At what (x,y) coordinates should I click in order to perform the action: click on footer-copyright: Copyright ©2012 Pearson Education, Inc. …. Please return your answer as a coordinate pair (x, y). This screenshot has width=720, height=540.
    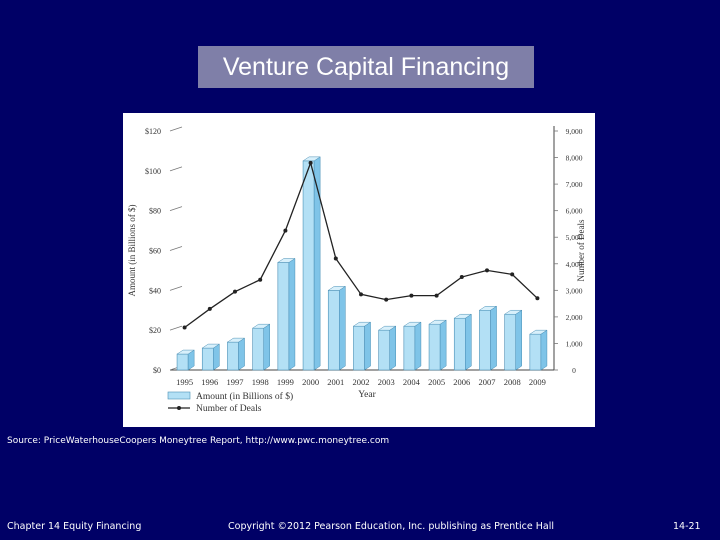
    Looking at the image, I should click on (391, 526).